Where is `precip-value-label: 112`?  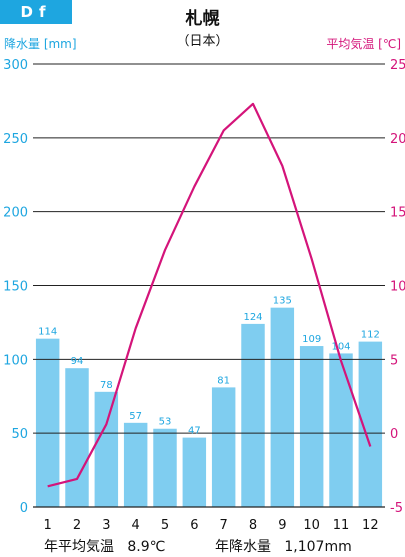
precip-value-label: 112 is located at coordinates (370, 335).